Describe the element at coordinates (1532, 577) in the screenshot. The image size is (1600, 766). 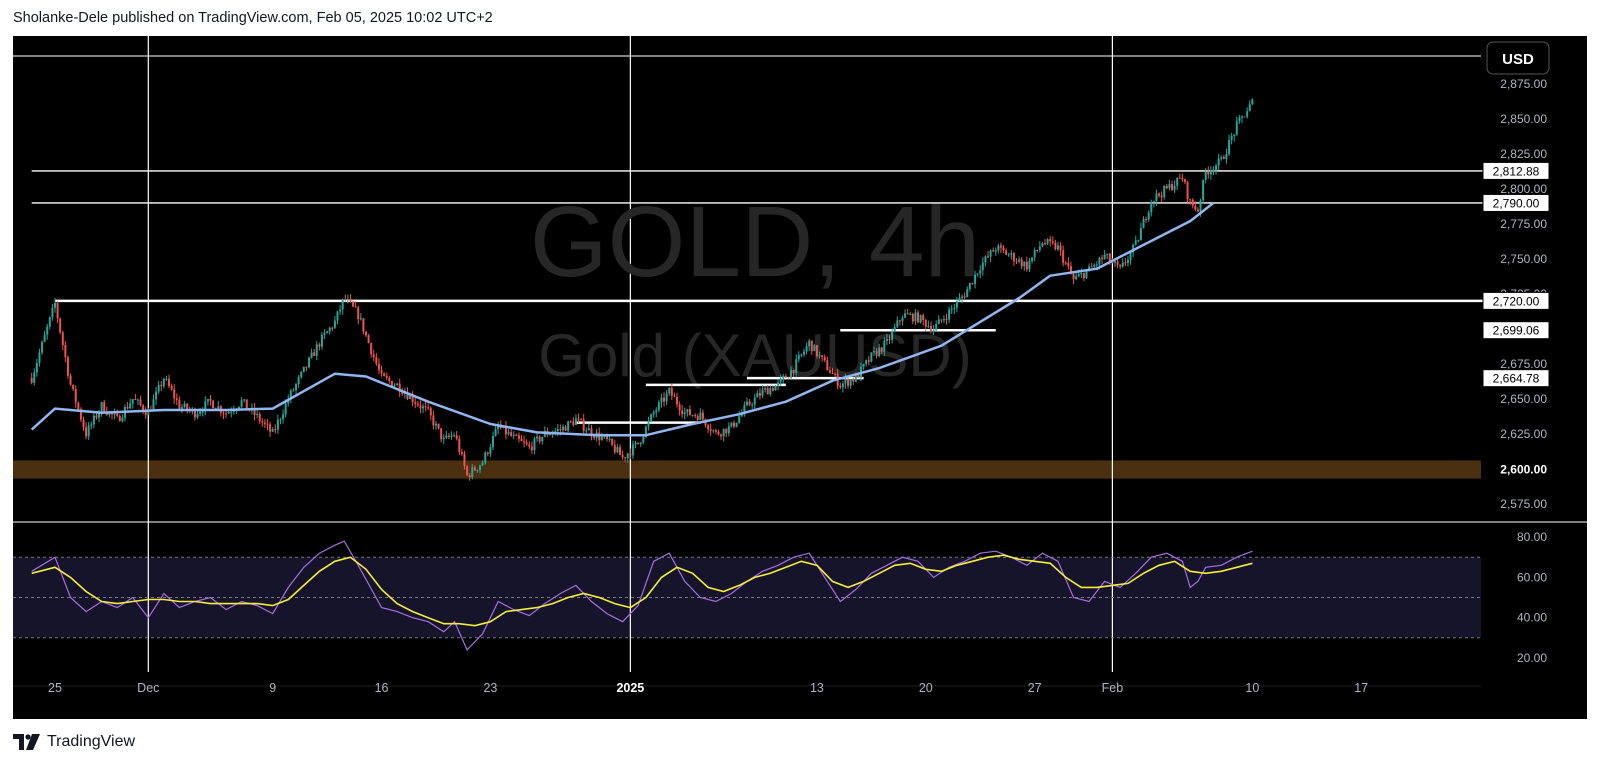
I see `rsi-axis-tick: 60.00` at that location.